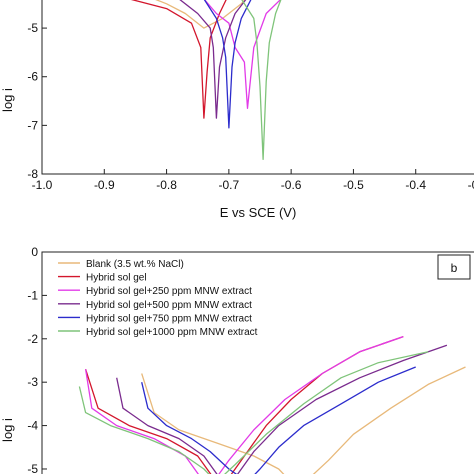 Image resolution: width=474 pixels, height=474 pixels. I want to click on y-tick-label: -3, so click(32, 382).